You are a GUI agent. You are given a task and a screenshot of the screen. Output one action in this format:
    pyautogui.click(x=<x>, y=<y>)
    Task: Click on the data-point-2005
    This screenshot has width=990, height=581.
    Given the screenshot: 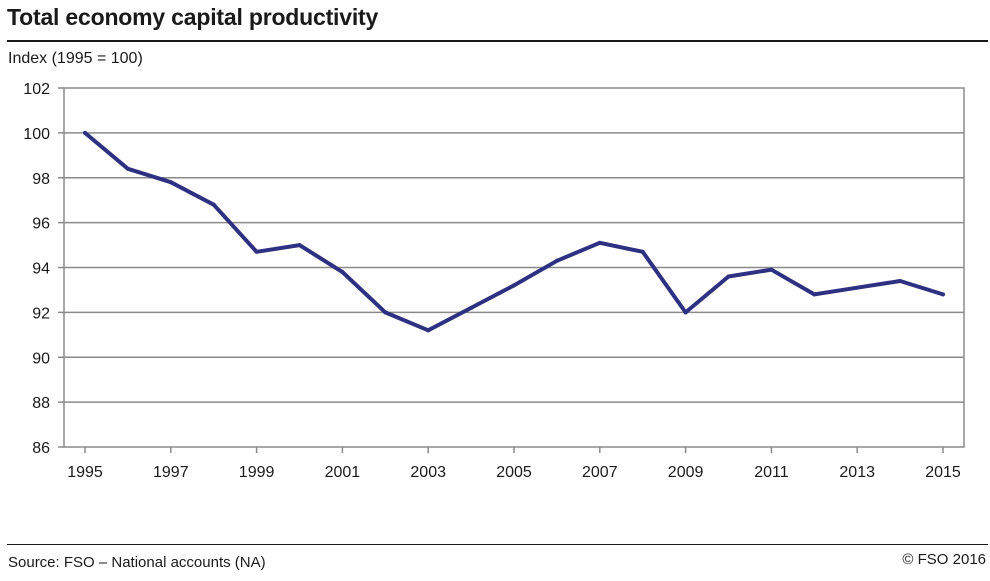 What is the action you would take?
    pyautogui.click(x=514, y=285)
    